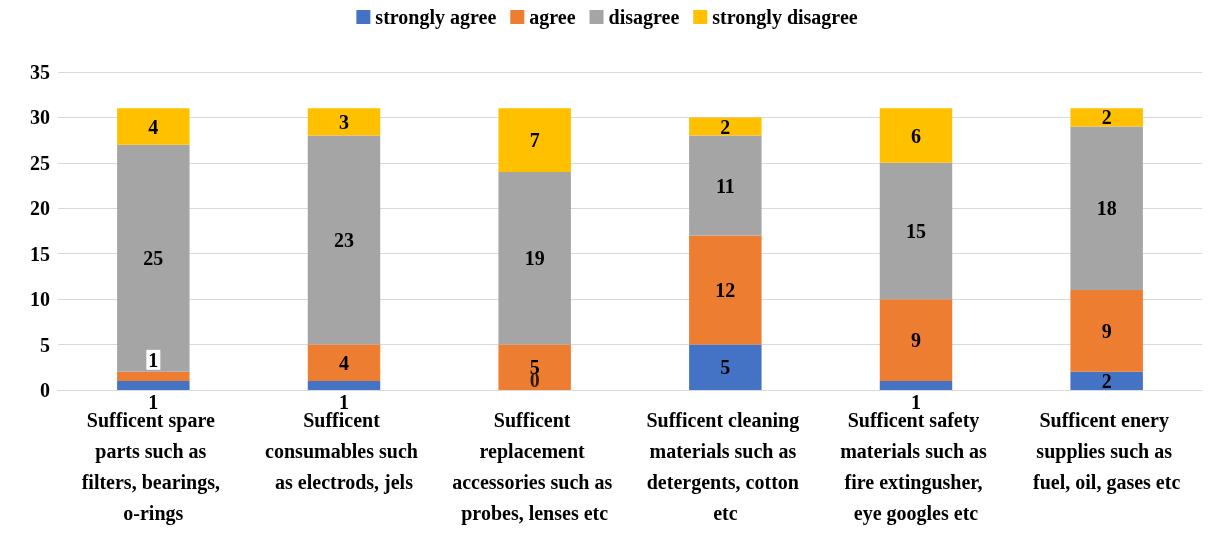 The image size is (1214, 558). What do you see at coordinates (40, 162) in the screenshot?
I see `y-tick-label: 25` at bounding box center [40, 162].